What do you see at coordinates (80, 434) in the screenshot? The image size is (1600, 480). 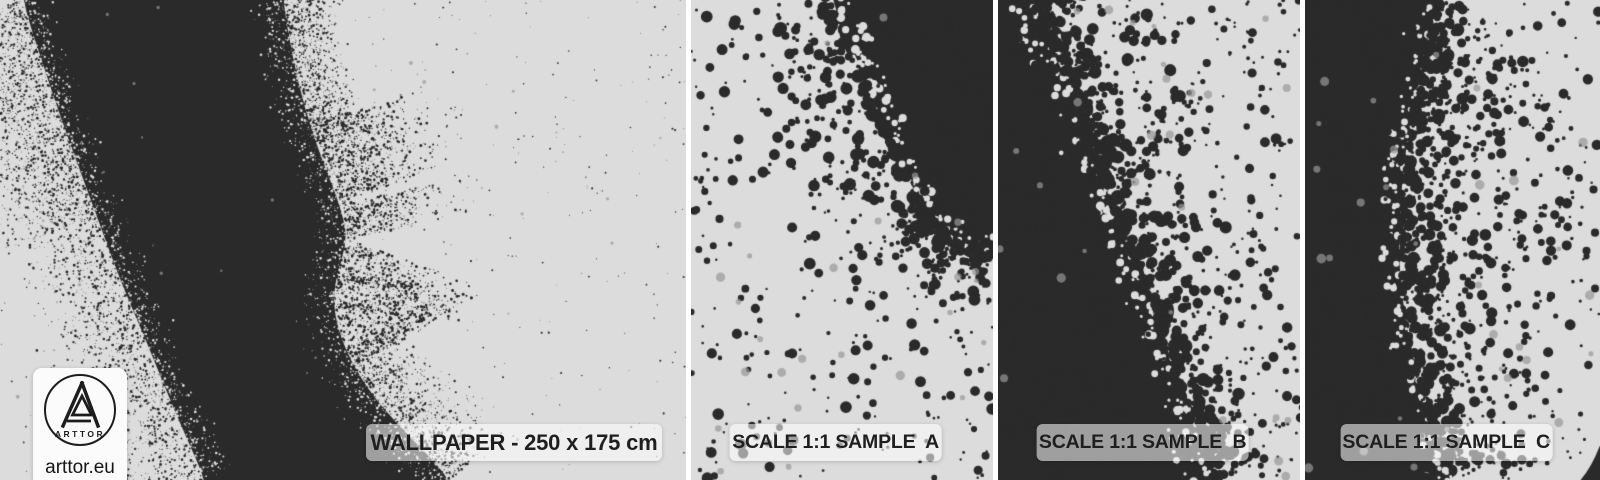 I see `logo-wordmark: ARTTOR` at bounding box center [80, 434].